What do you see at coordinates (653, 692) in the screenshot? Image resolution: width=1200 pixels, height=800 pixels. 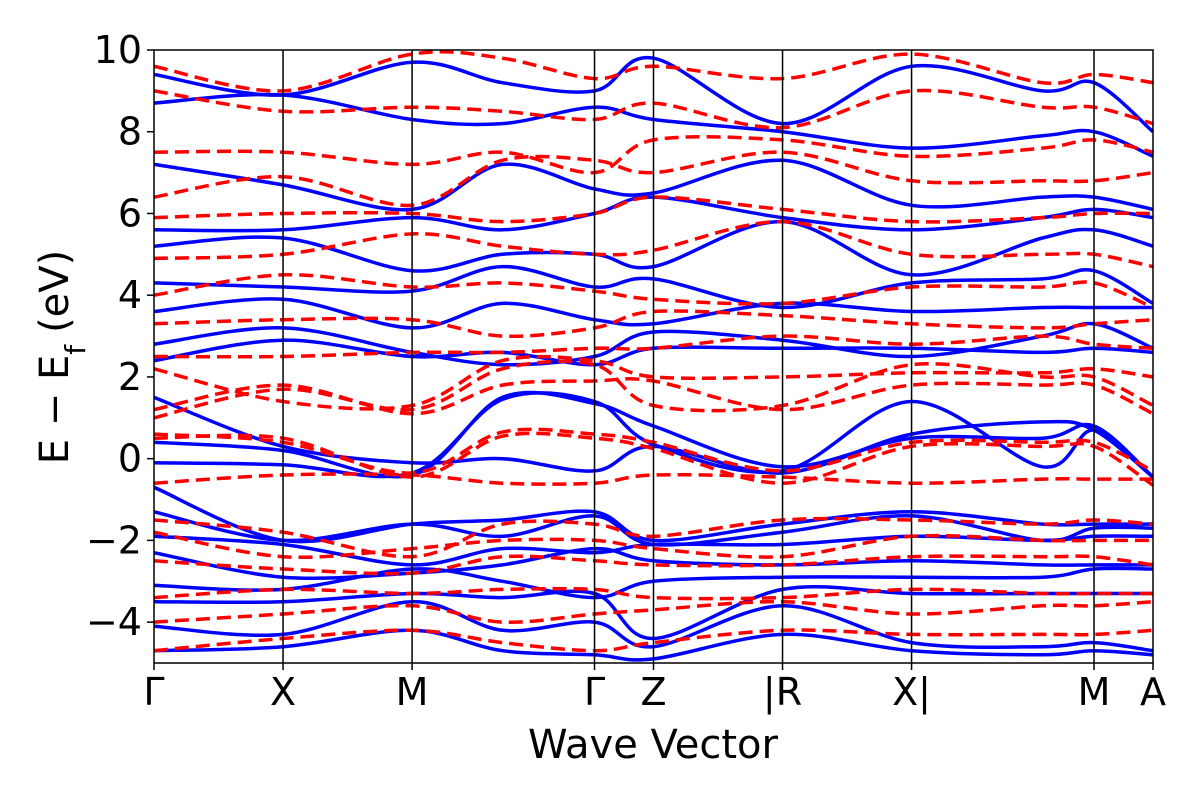 I see `x-tick-label-4: Z` at bounding box center [653, 692].